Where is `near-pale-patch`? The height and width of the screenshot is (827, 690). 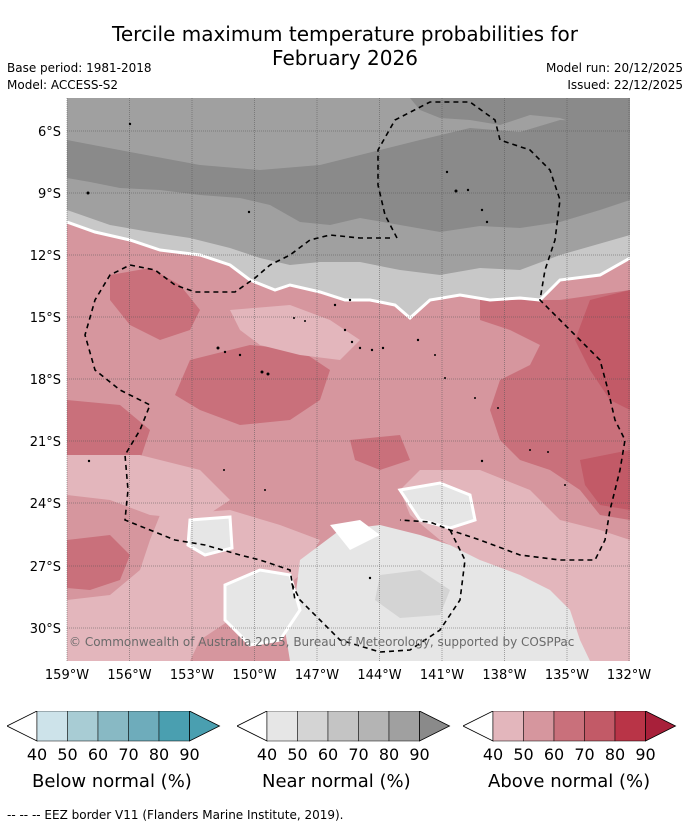
near-pale-patch is located at coordinates (437, 505).